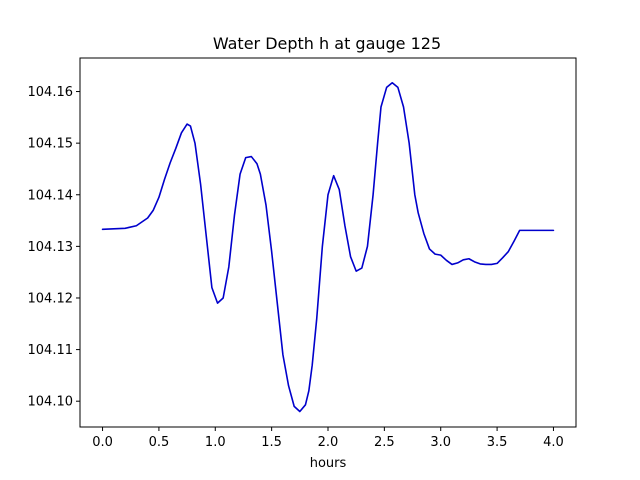 This screenshot has height=480, width=640. What do you see at coordinates (51, 298) in the screenshot?
I see `y-tick-label: 104.12` at bounding box center [51, 298].